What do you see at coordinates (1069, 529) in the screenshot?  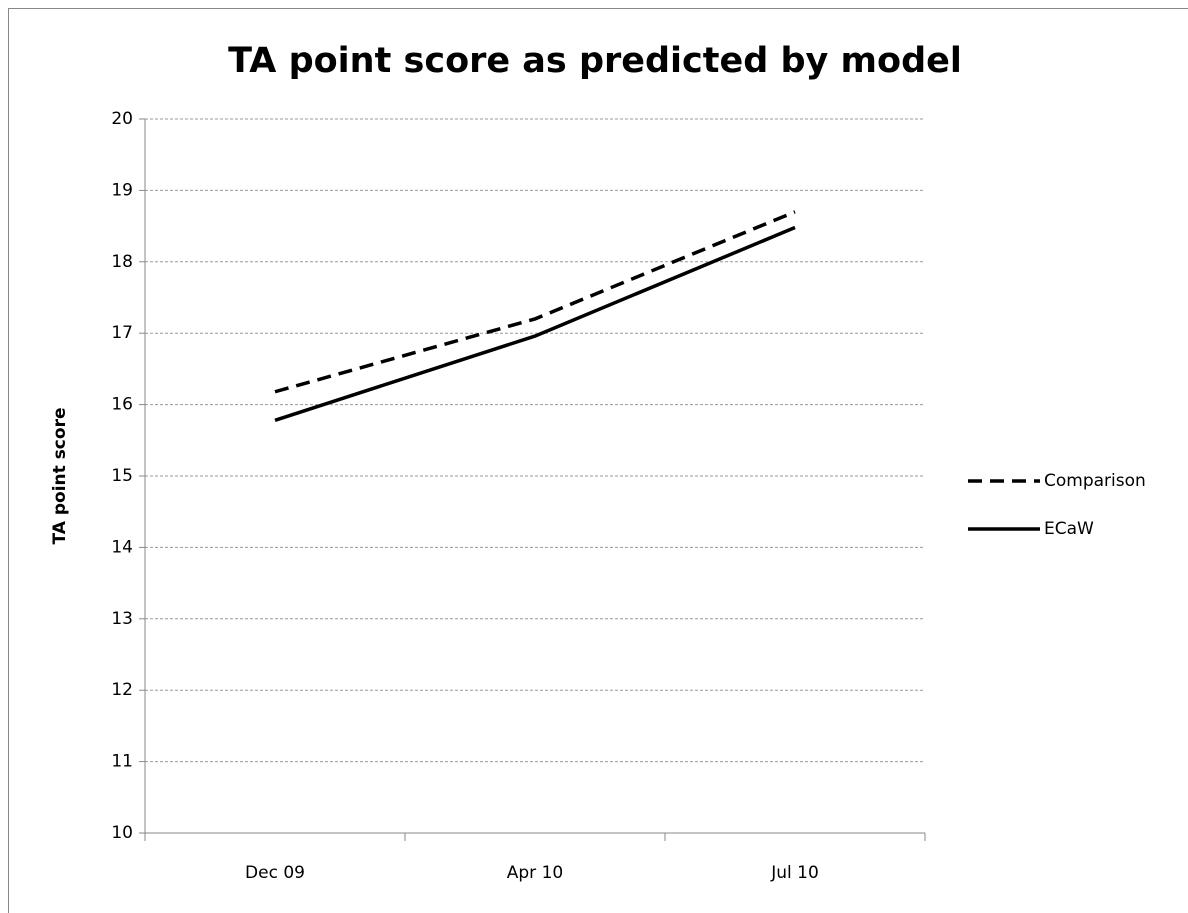 I see `legend-label: ECaW` at bounding box center [1069, 529].